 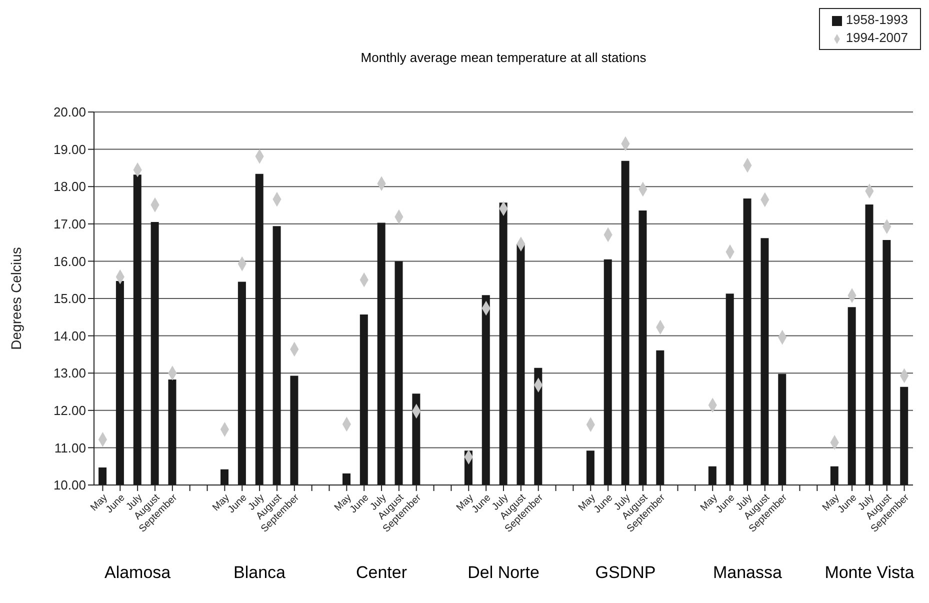 What do you see at coordinates (877, 37) in the screenshot?
I see `legend-label: 1994-2007` at bounding box center [877, 37].